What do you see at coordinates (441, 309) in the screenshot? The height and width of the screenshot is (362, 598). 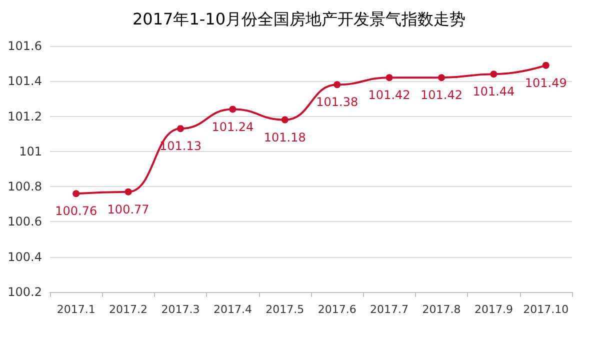 I see `x-tick-label: 2017.8` at bounding box center [441, 309].